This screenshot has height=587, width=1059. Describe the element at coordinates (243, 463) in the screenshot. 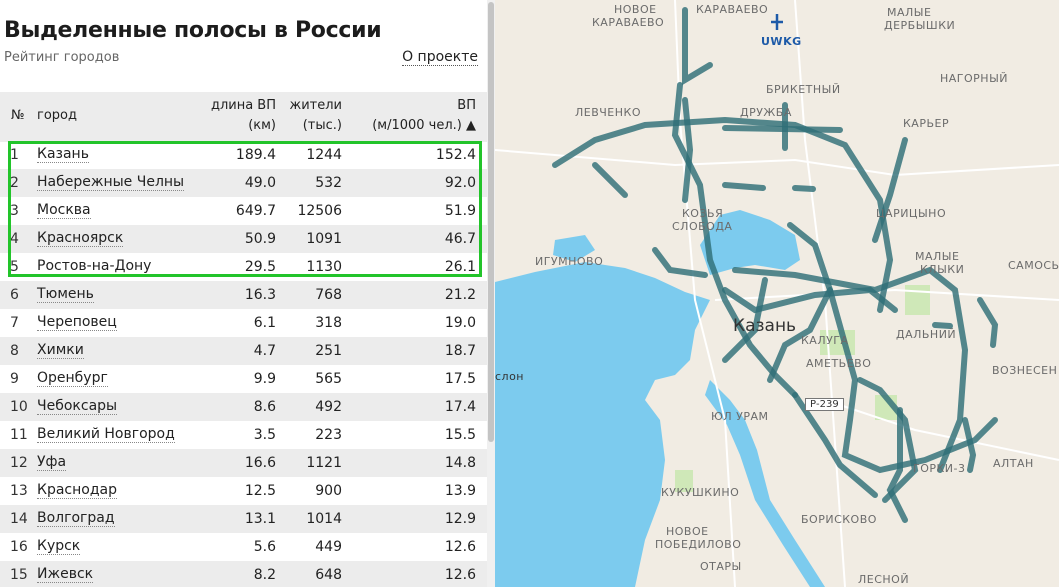

I see `table-row: 12 Уфа 16.6 1121 14.8` at that location.